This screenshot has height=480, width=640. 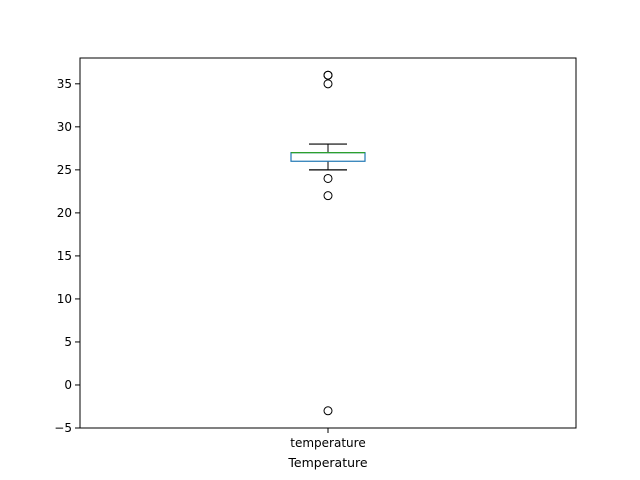 I want to click on x-axis: temperature, so click(x=328, y=439).